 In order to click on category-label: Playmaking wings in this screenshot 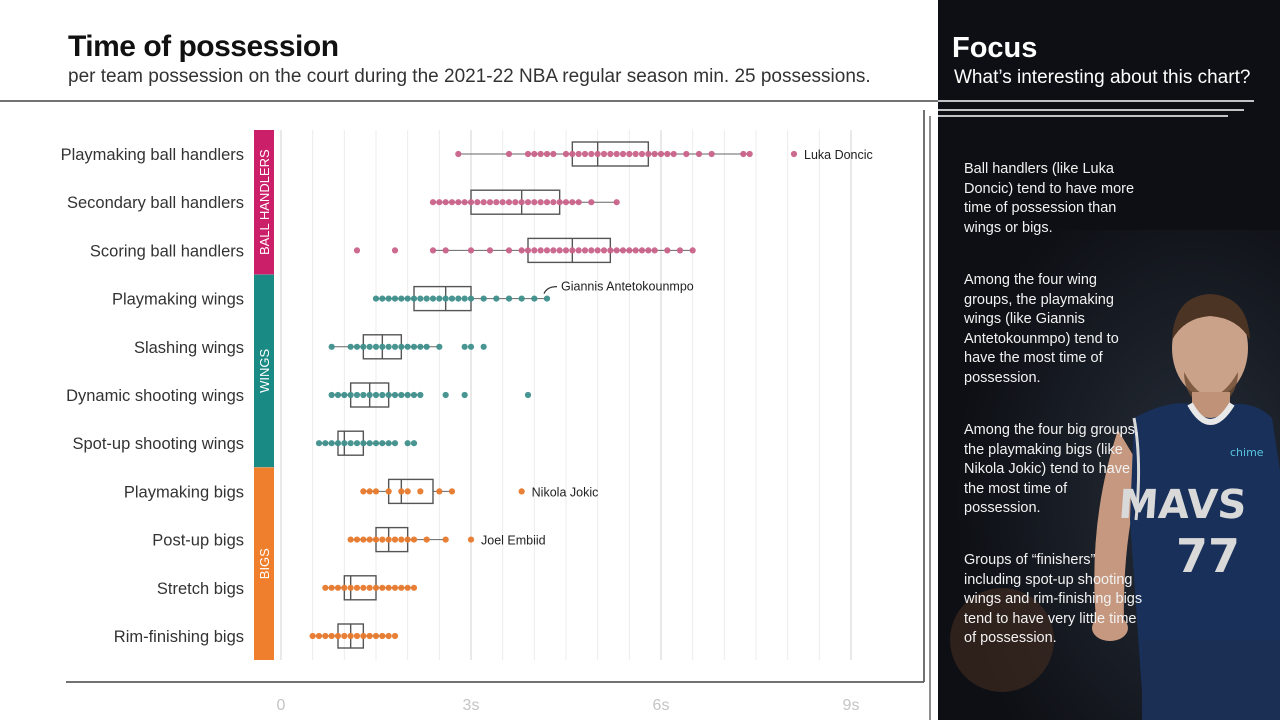, I will do `click(178, 300)`.